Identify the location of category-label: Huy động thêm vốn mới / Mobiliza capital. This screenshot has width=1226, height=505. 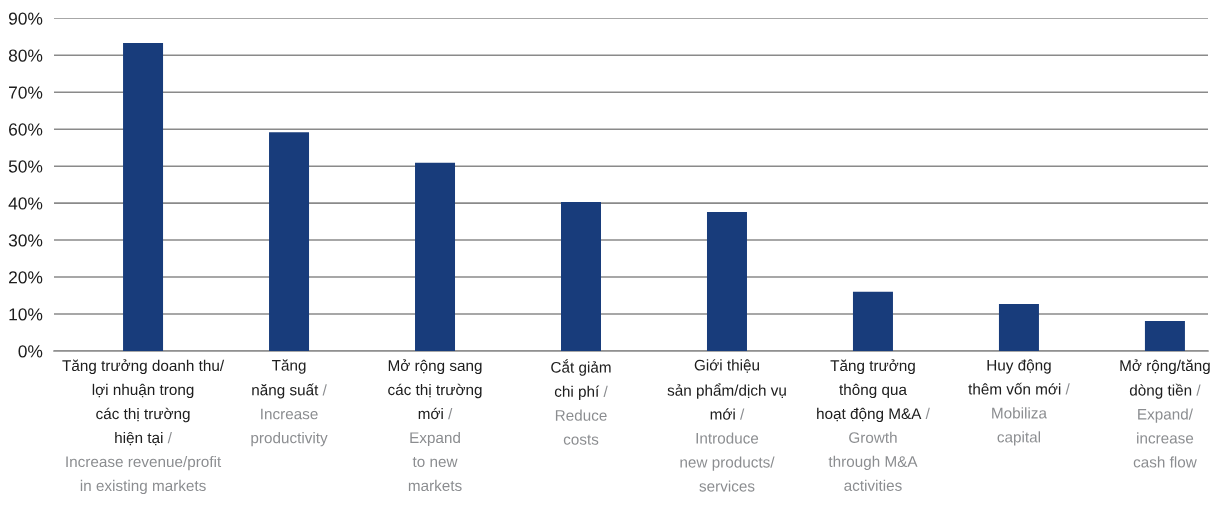
(1019, 402).